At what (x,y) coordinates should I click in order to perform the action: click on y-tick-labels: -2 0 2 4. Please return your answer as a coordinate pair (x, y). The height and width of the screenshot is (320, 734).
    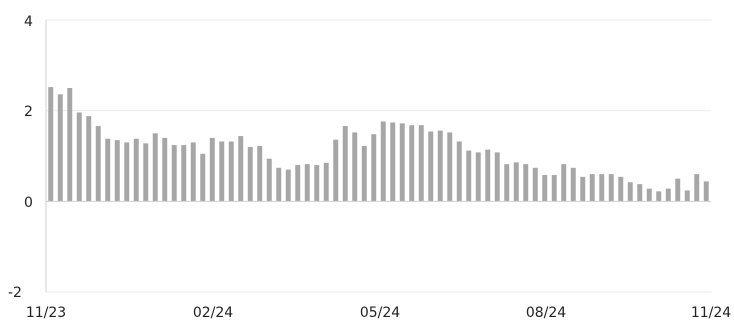
    Looking at the image, I should click on (20, 157).